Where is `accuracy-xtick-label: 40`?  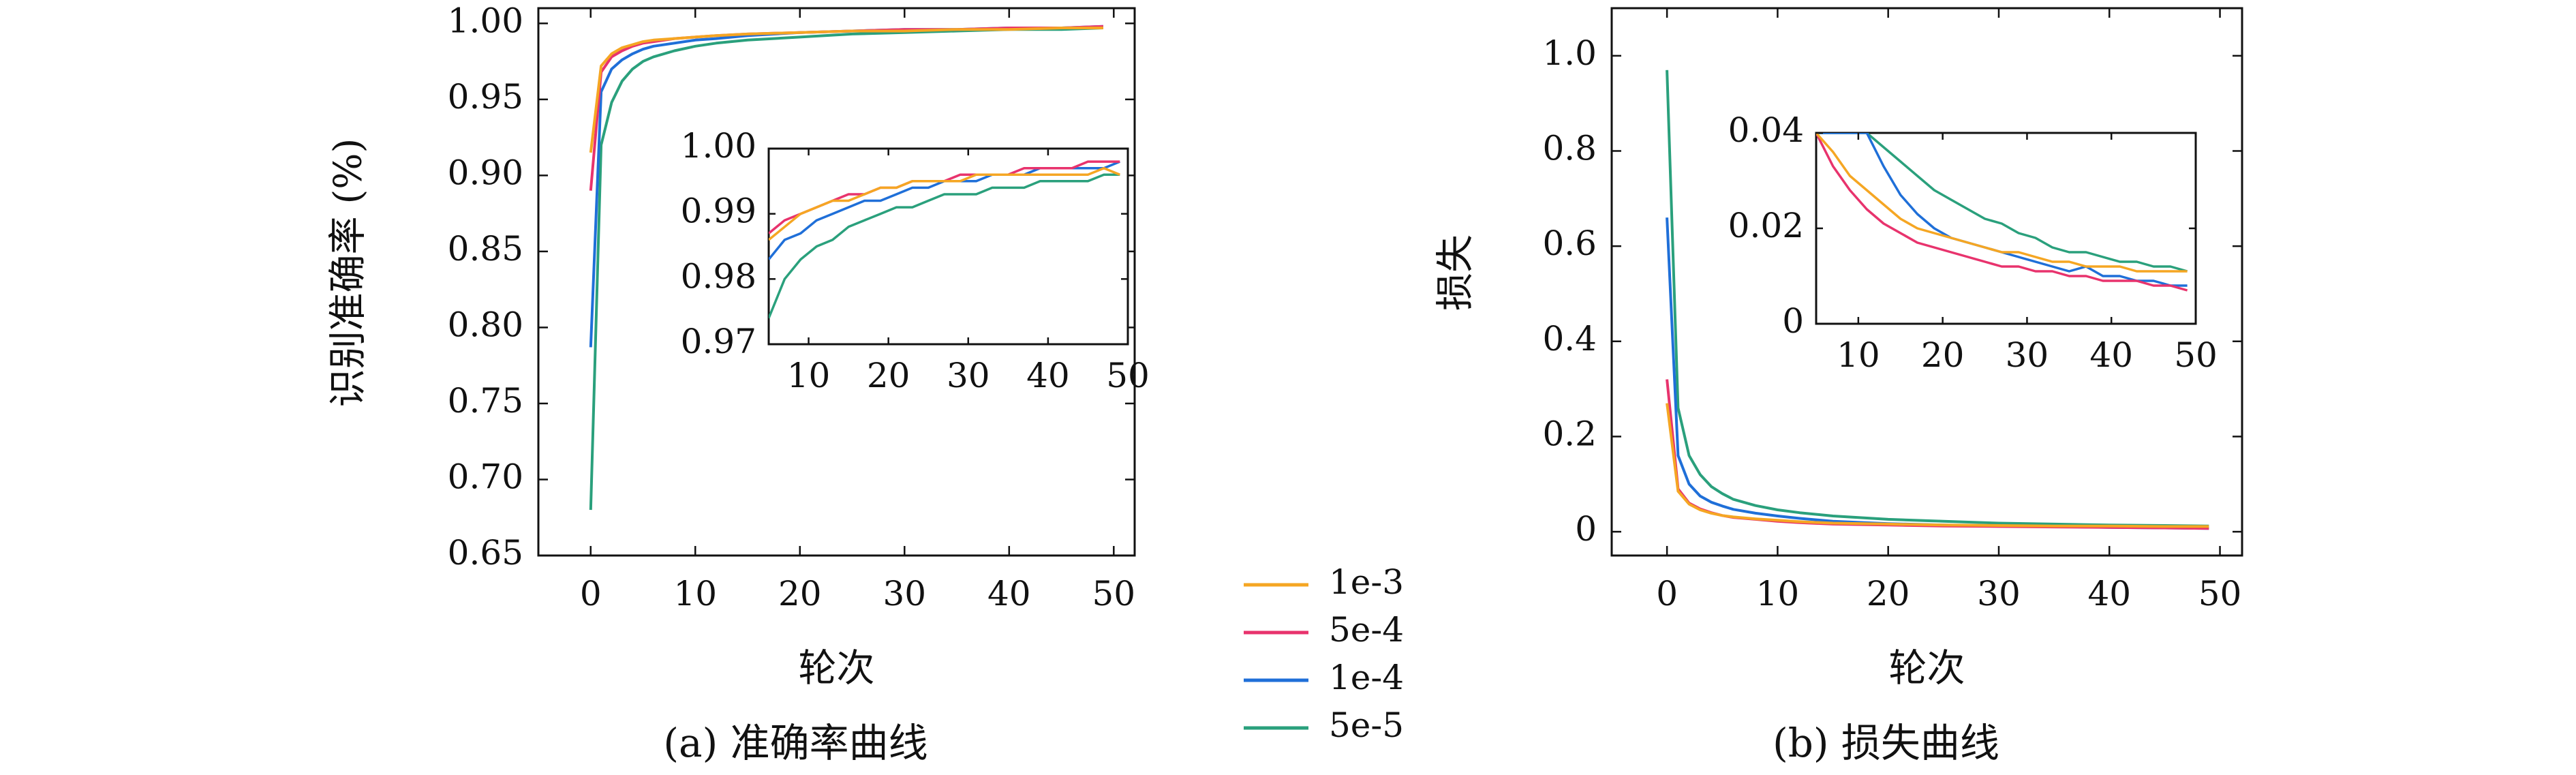 accuracy-xtick-label: 40 is located at coordinates (1009, 593).